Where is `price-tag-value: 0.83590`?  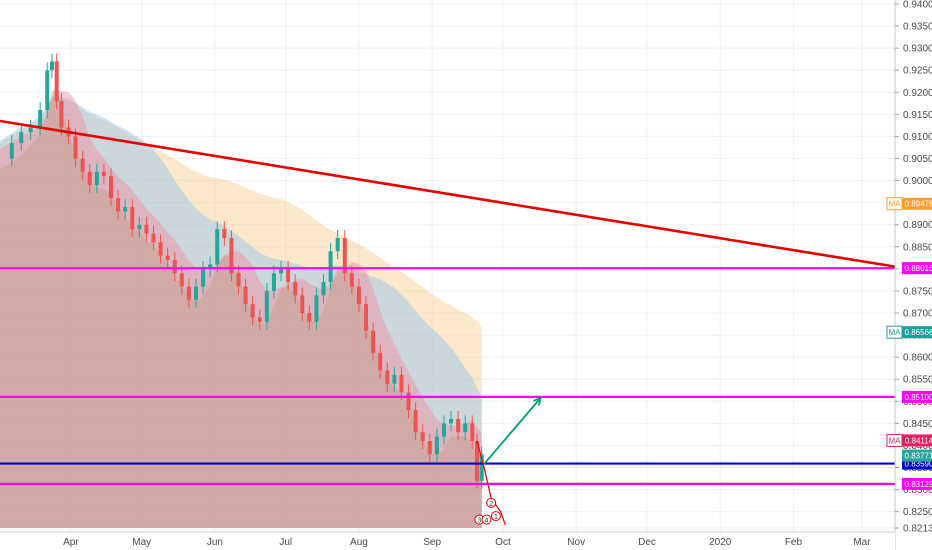 price-tag-value: 0.83590 is located at coordinates (918, 464).